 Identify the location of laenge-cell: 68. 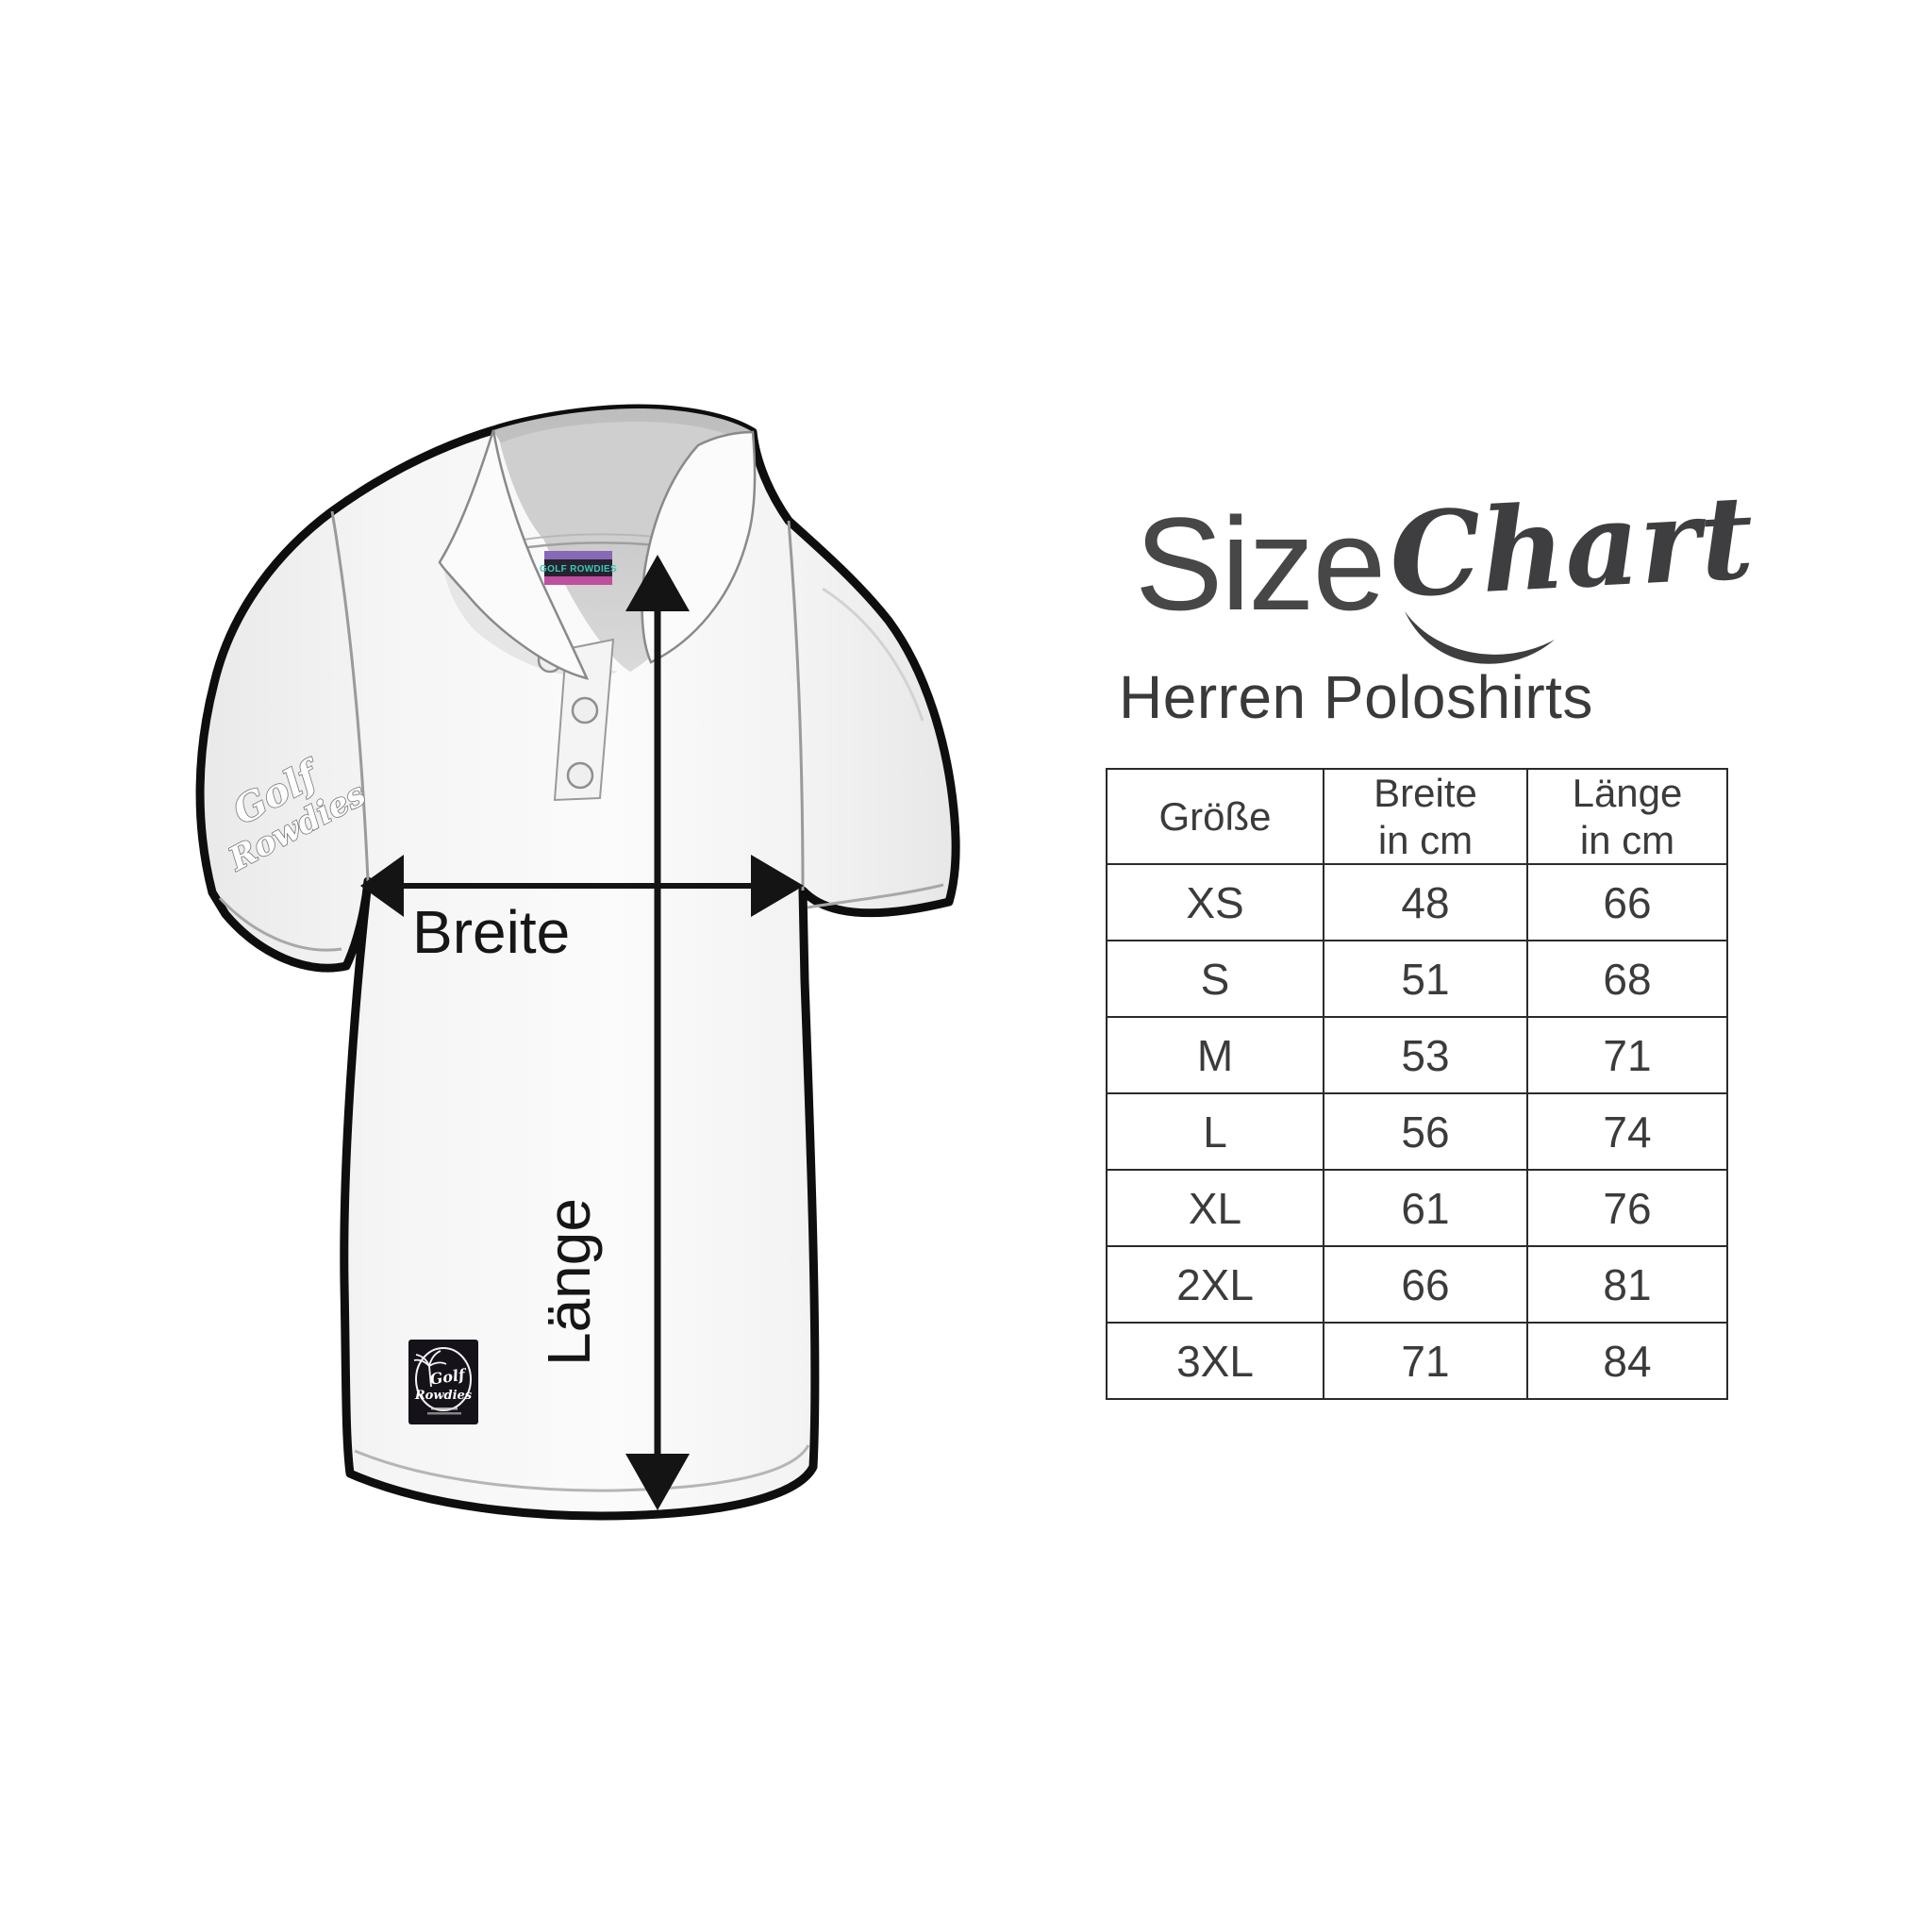
(1627, 979).